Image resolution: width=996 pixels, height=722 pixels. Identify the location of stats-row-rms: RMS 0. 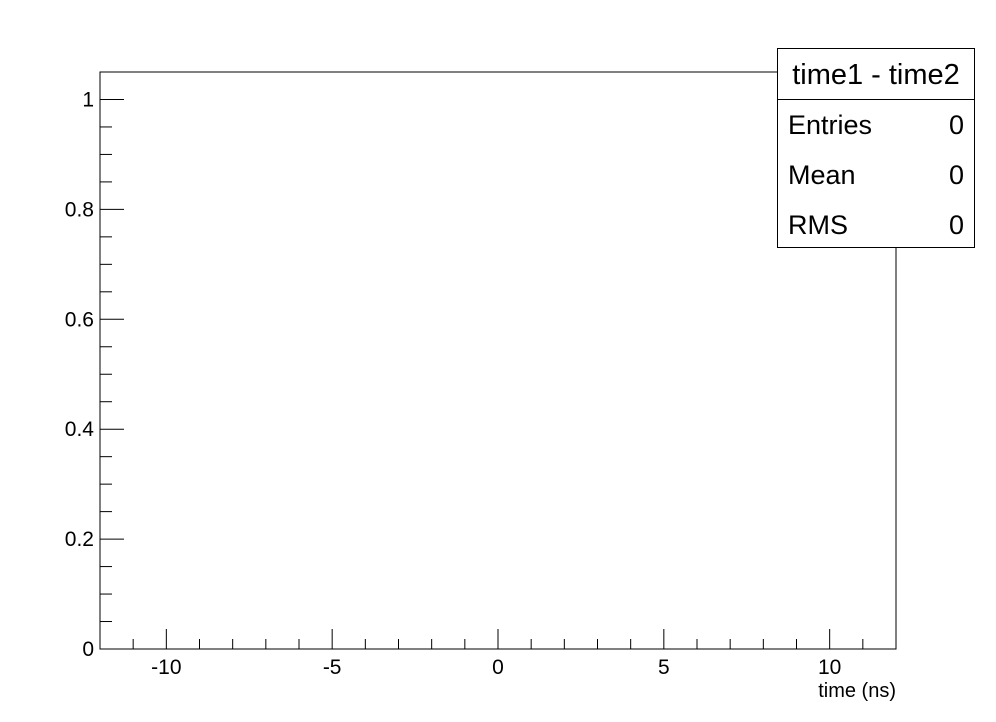
(876, 225).